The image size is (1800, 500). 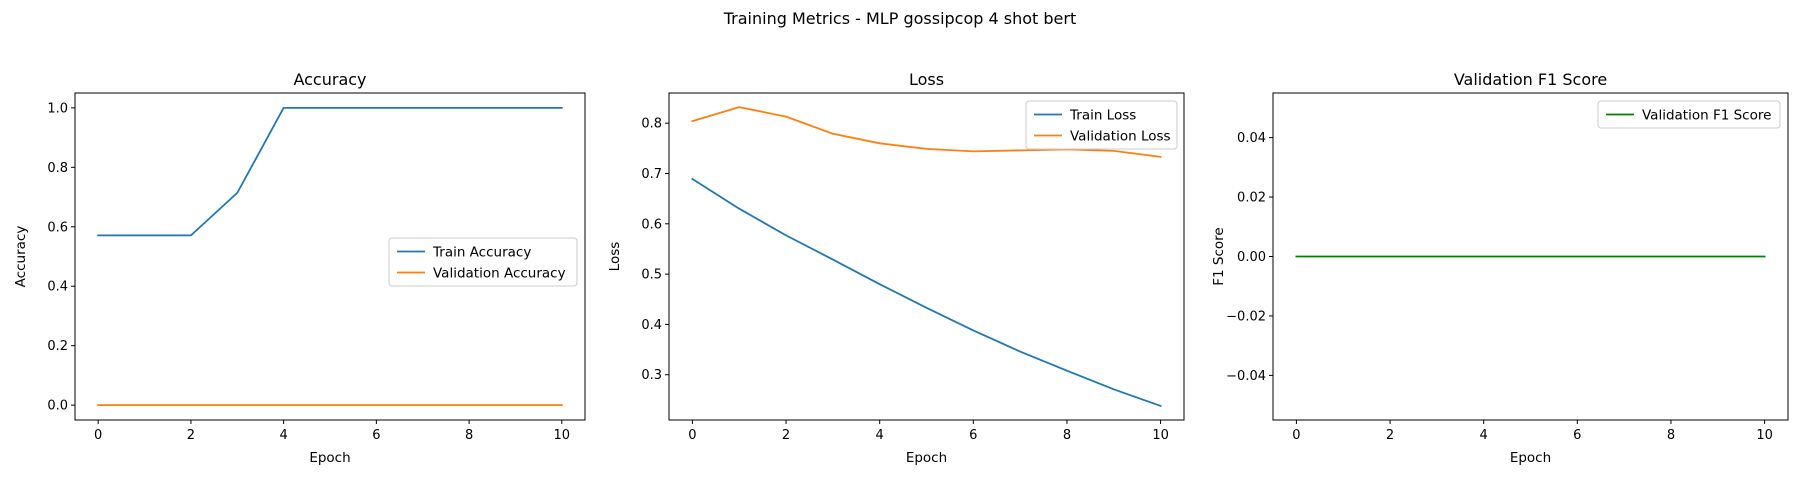 I want to click on legend-label-train-loss: Train Loss, so click(x=1102, y=116).